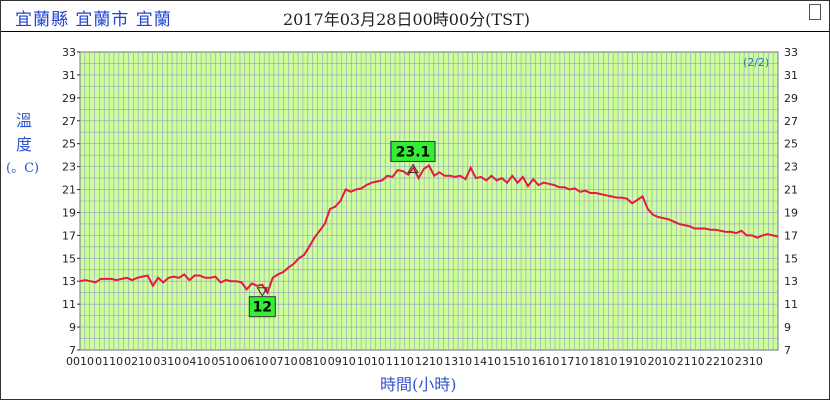  Describe the element at coordinates (791, 144) in the screenshot. I see `y-tick-label-right: 25` at that location.